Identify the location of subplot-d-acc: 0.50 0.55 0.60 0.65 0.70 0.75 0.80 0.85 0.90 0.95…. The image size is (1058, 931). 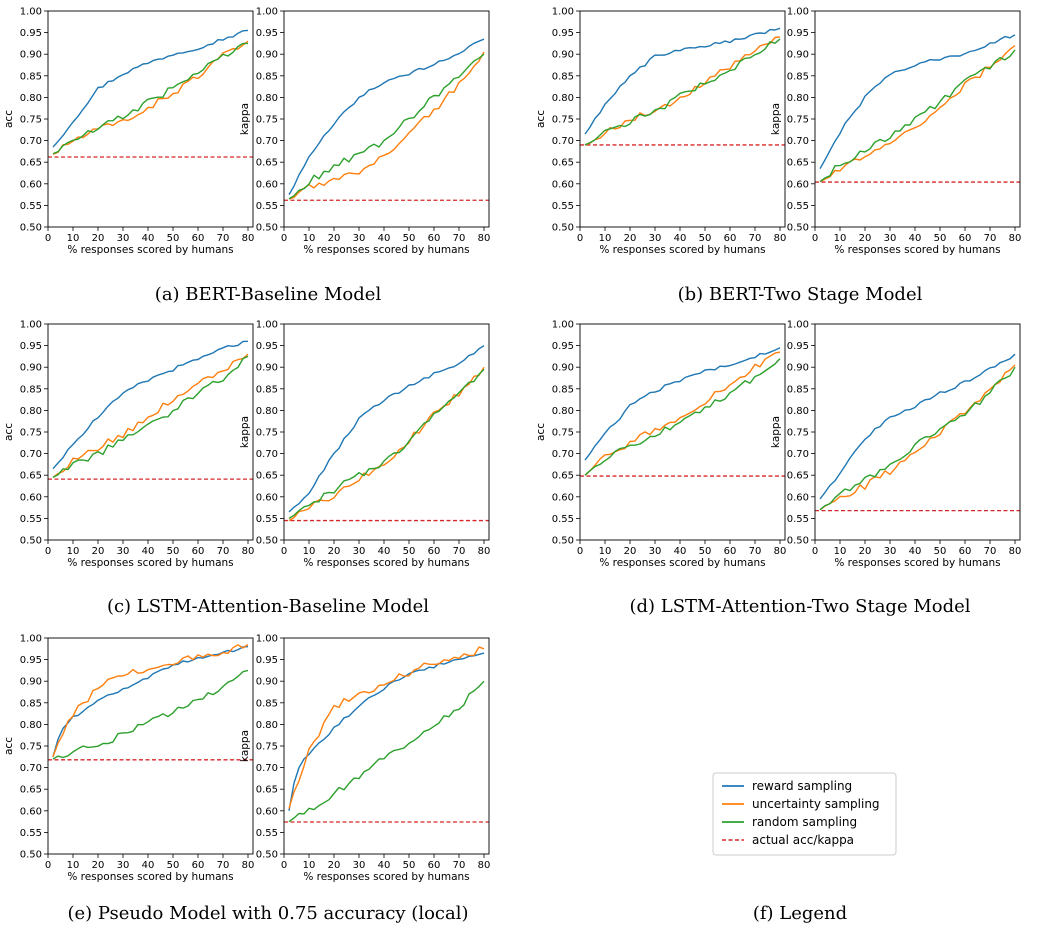
(660, 445).